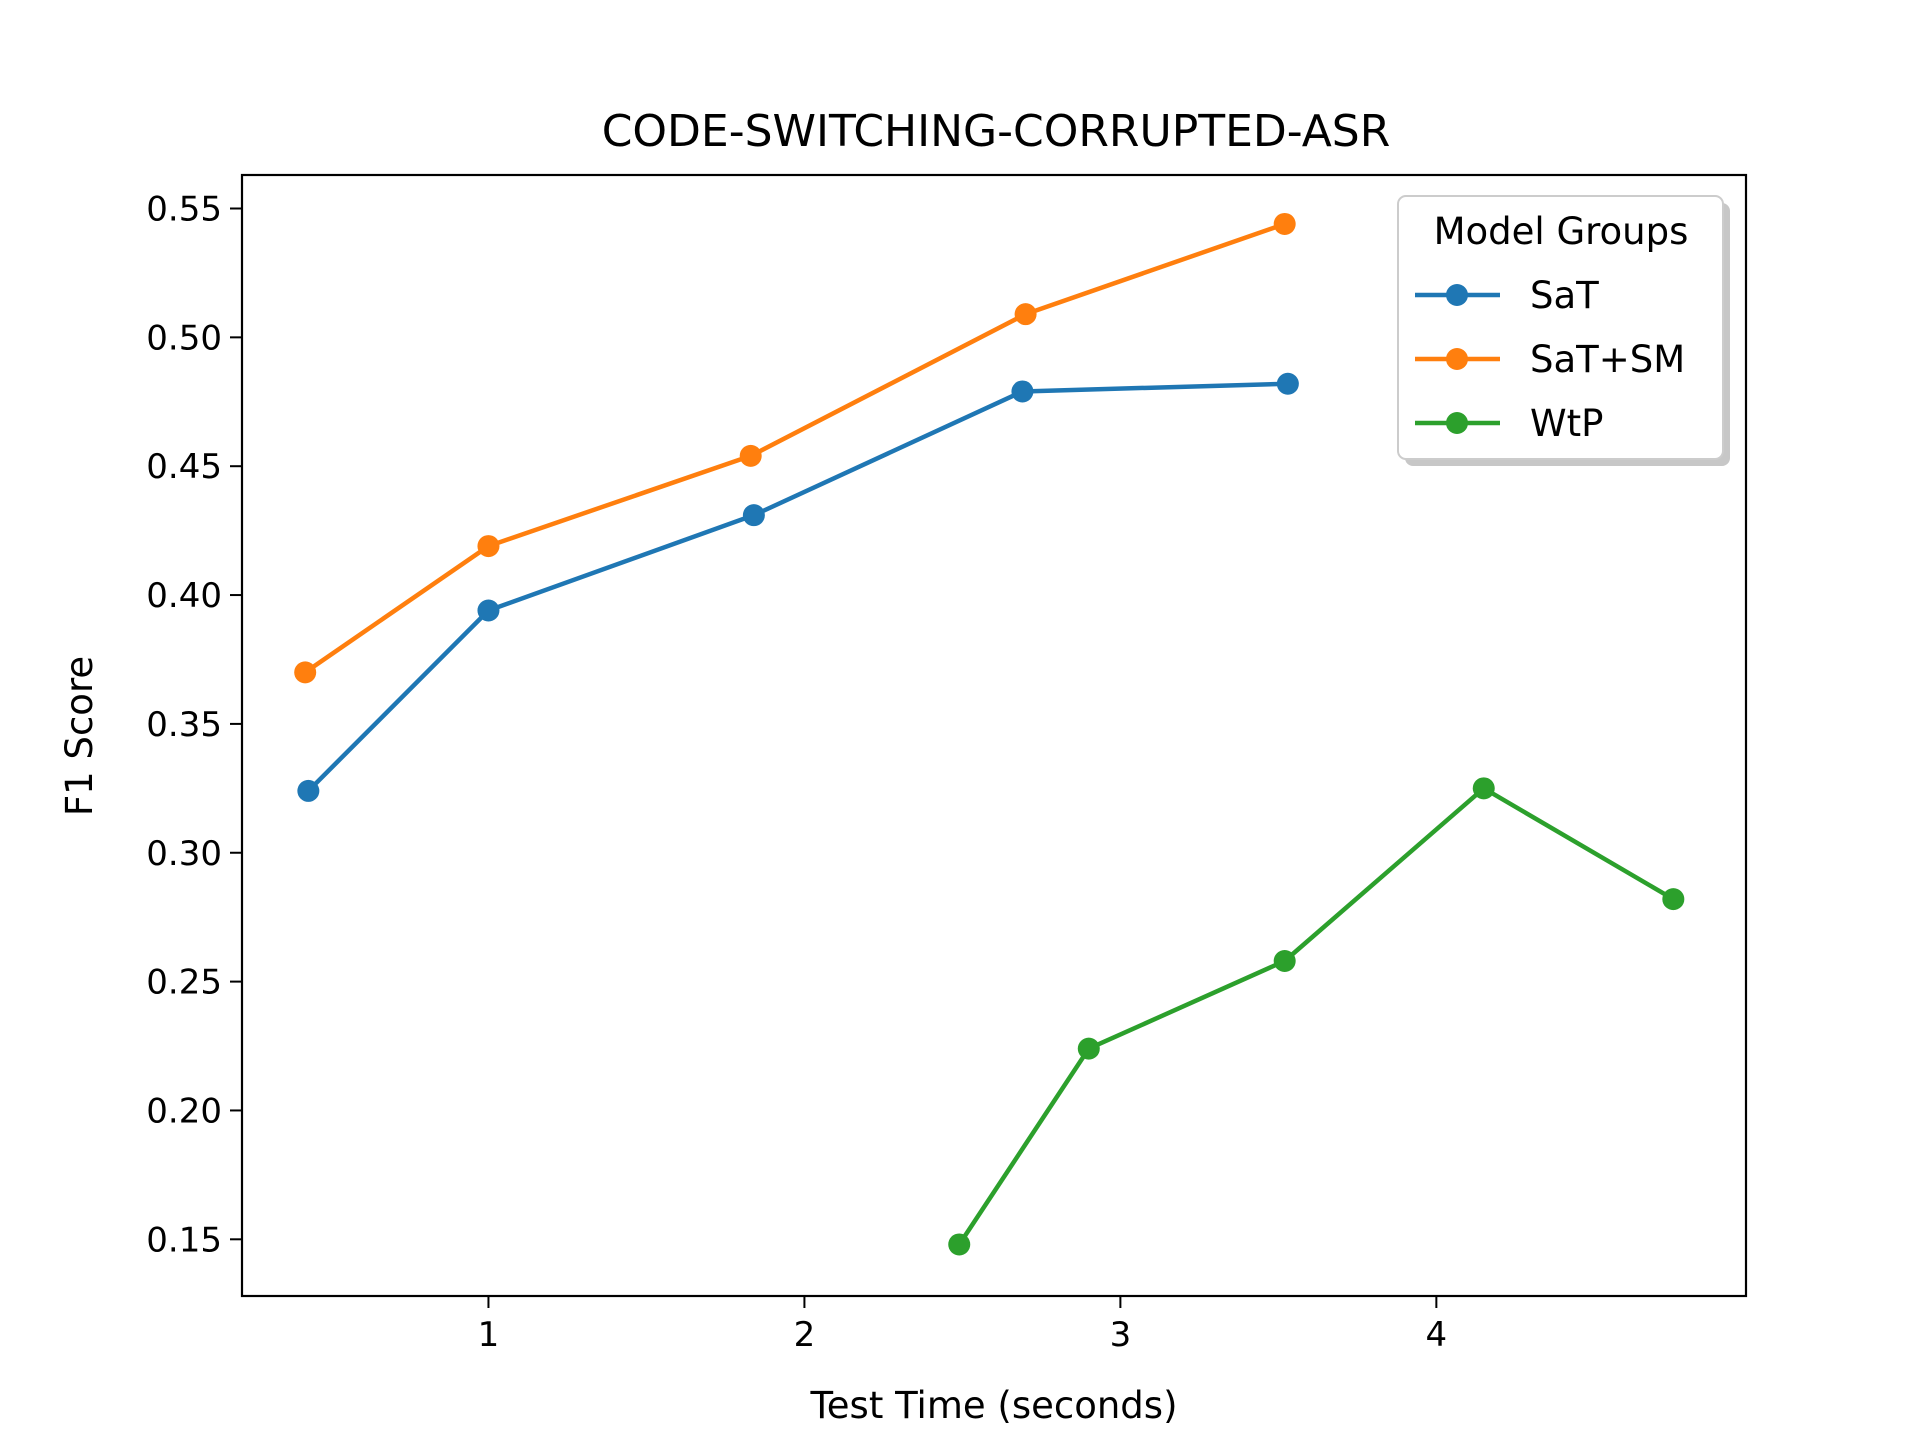 The image size is (1920, 1440). Describe the element at coordinates (996, 131) in the screenshot. I see `chart-title: CODE-SWITCHING-CORRUPTED-ASR` at that location.